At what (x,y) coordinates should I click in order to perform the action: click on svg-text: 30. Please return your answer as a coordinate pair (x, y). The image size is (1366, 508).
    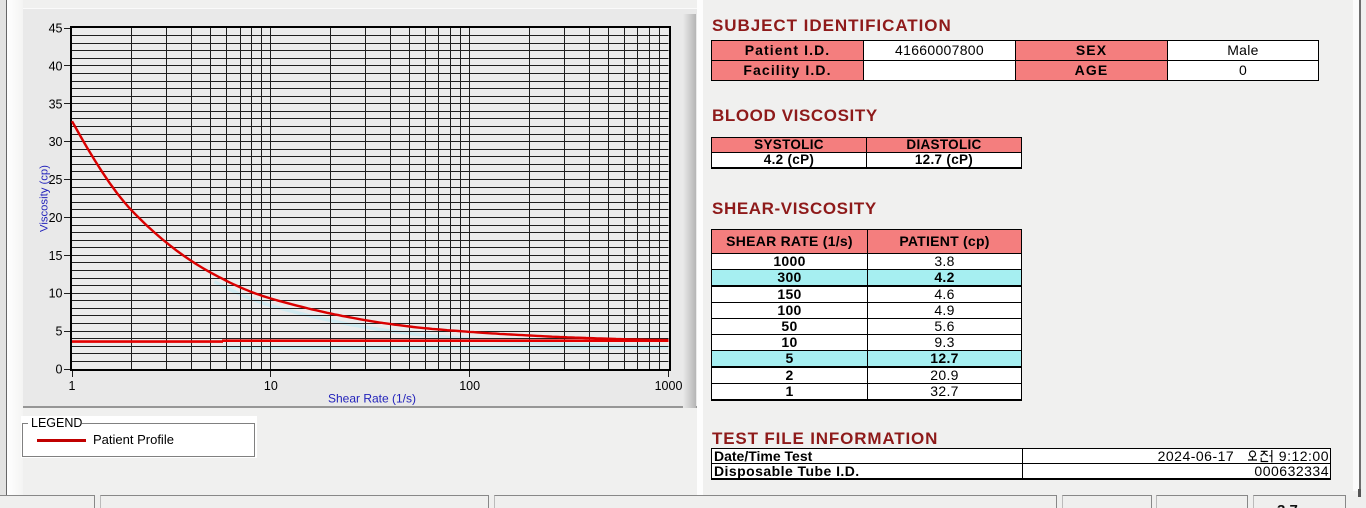
    Looking at the image, I should click on (56, 142).